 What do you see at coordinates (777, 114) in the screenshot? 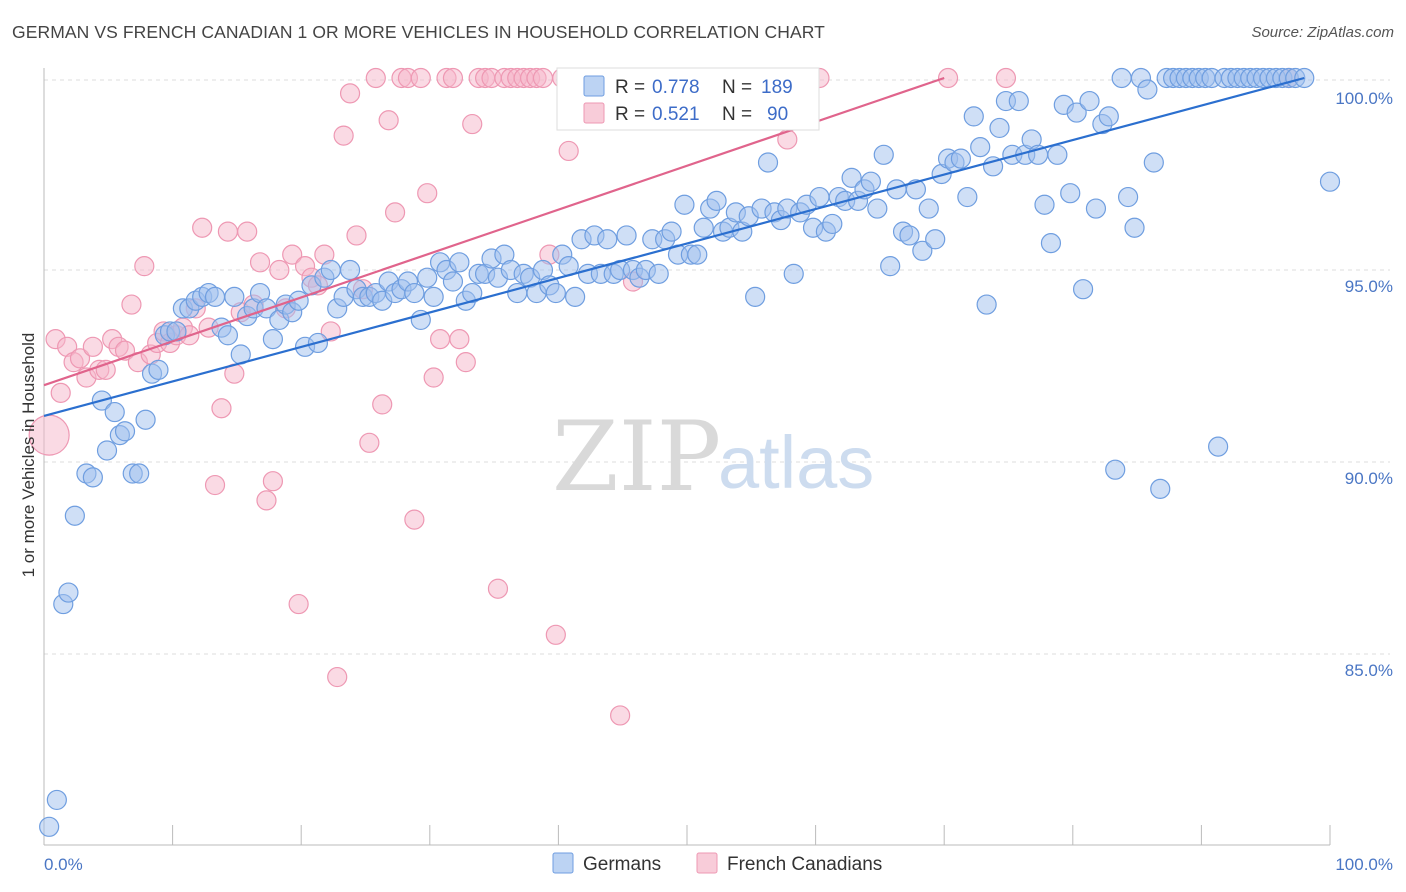
I see `legend-n-value: 90` at bounding box center [777, 114].